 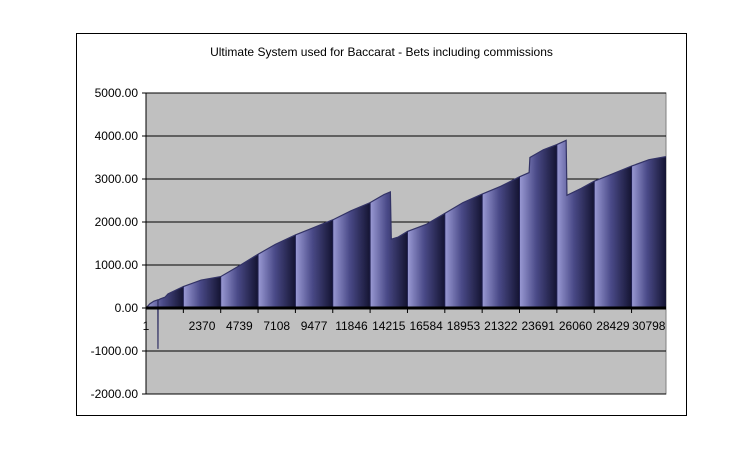 What do you see at coordinates (202, 326) in the screenshot?
I see `x-tick-label: 2370` at bounding box center [202, 326].